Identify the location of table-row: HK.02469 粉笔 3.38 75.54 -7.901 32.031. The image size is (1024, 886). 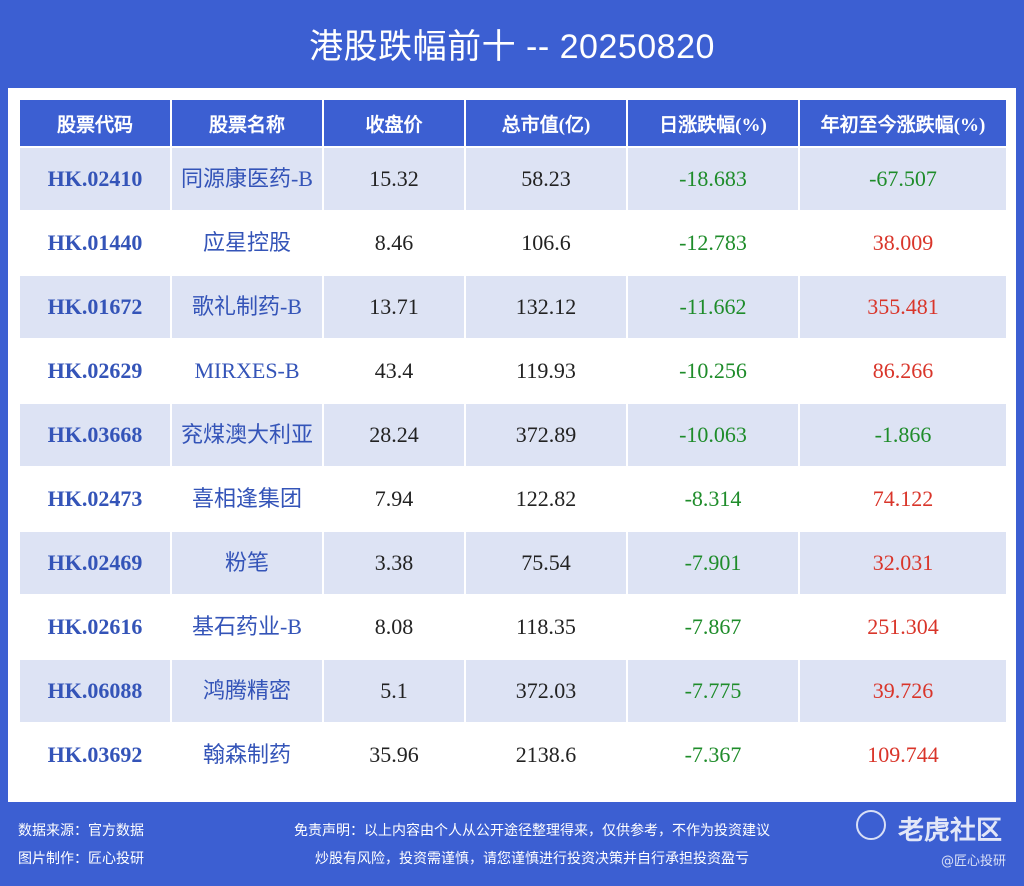
(513, 563).